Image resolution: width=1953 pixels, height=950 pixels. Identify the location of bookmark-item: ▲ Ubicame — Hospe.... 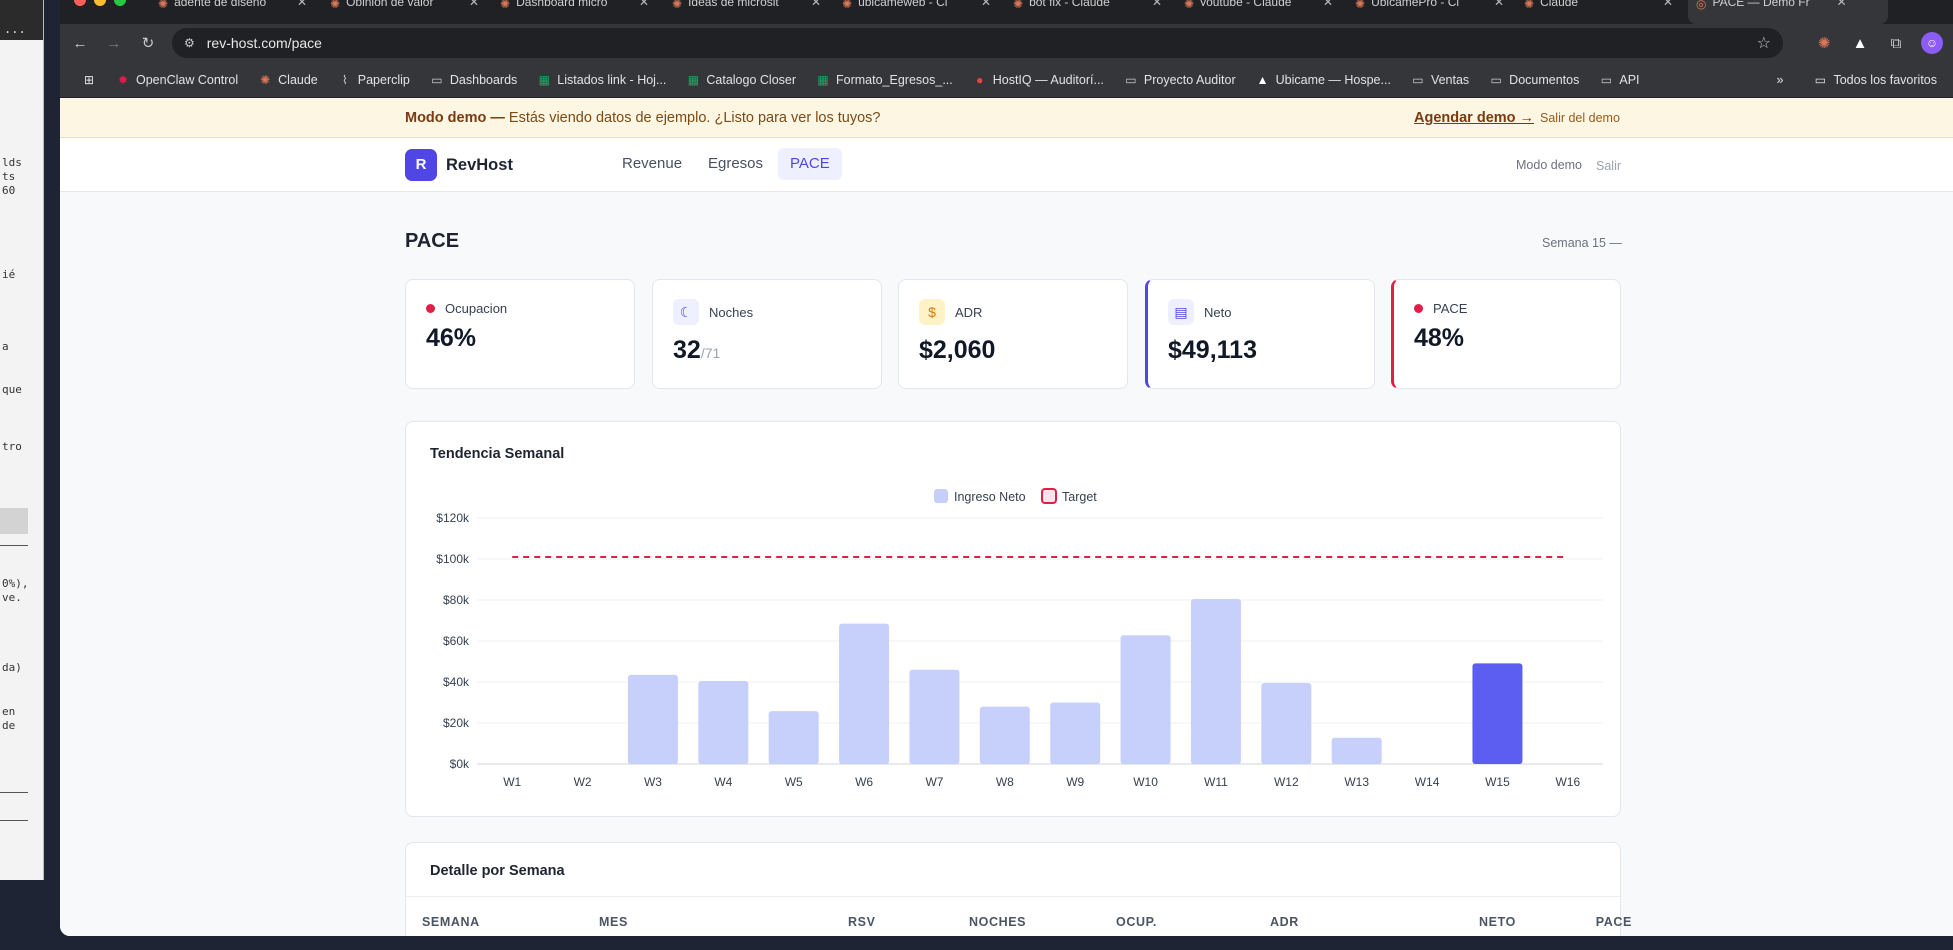
(1323, 80).